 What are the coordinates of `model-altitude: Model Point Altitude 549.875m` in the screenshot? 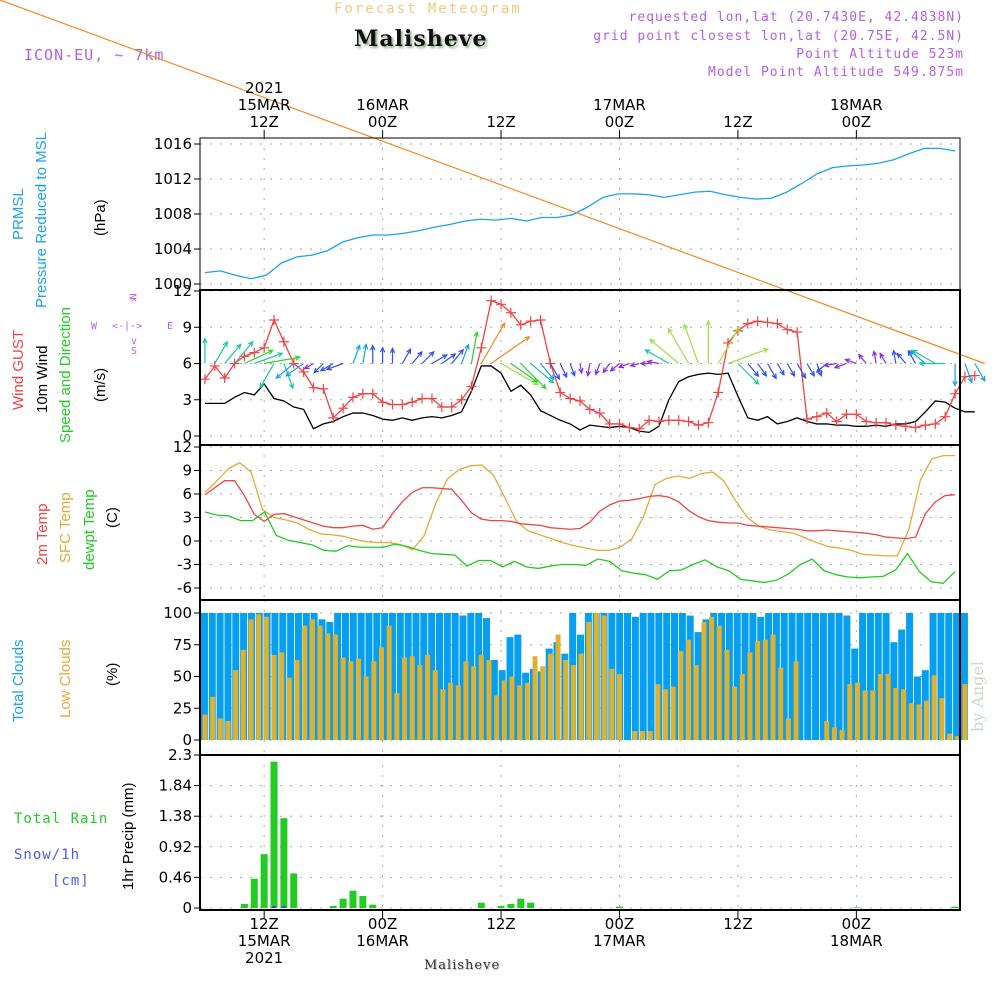 It's located at (836, 72).